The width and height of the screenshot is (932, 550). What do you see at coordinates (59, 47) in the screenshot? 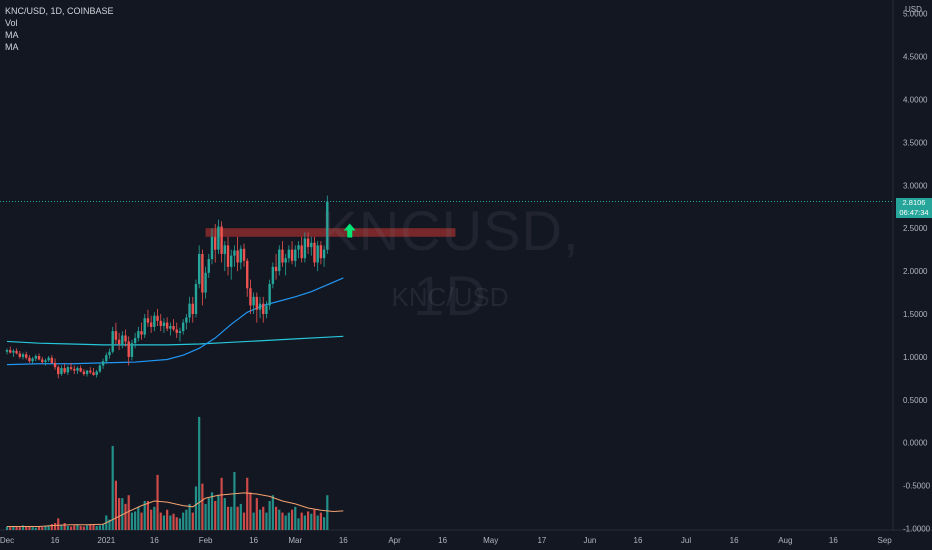
I see `ma-indicator-label-2: MA` at bounding box center [59, 47].